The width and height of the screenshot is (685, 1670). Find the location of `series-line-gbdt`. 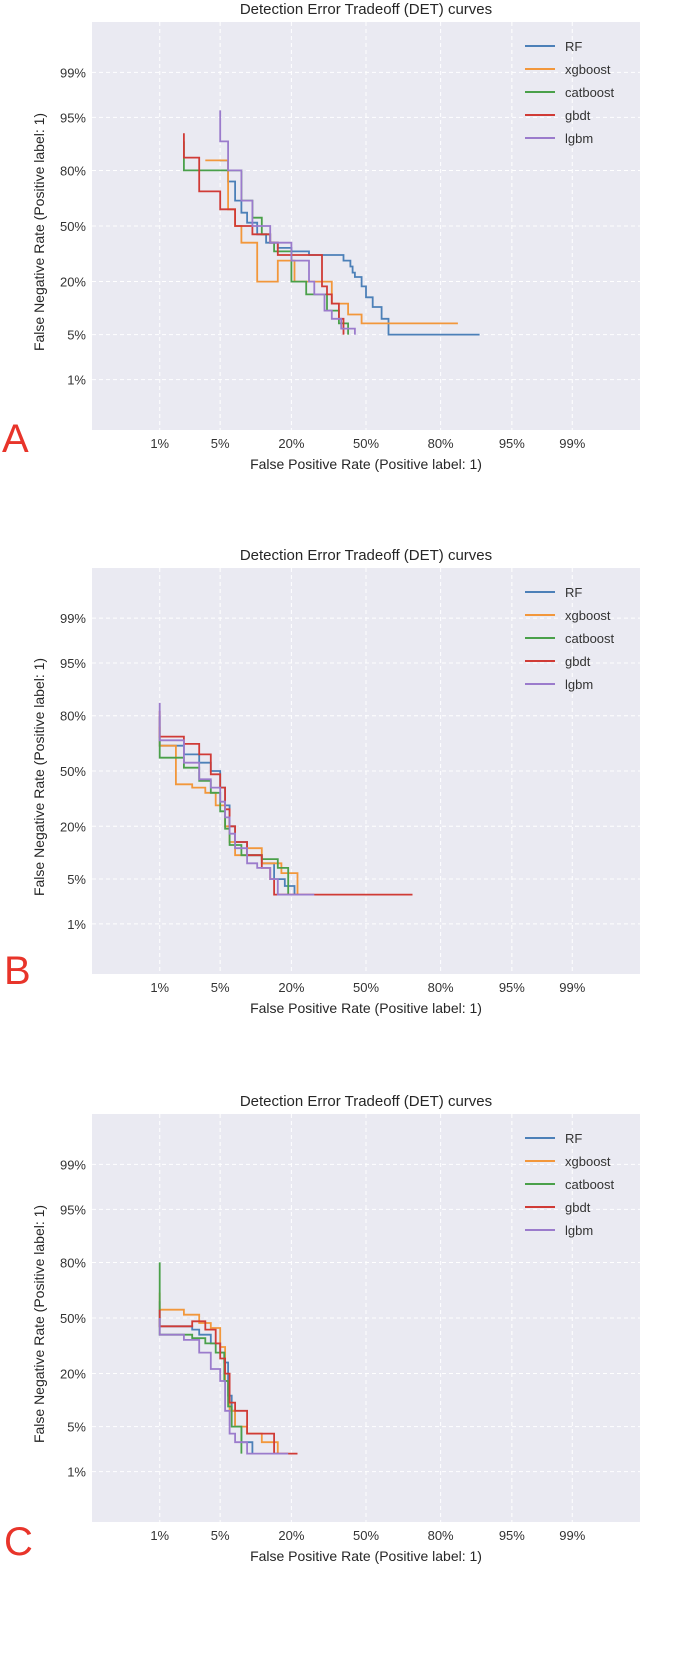

series-line-gbdt is located at coordinates (228, 1382).